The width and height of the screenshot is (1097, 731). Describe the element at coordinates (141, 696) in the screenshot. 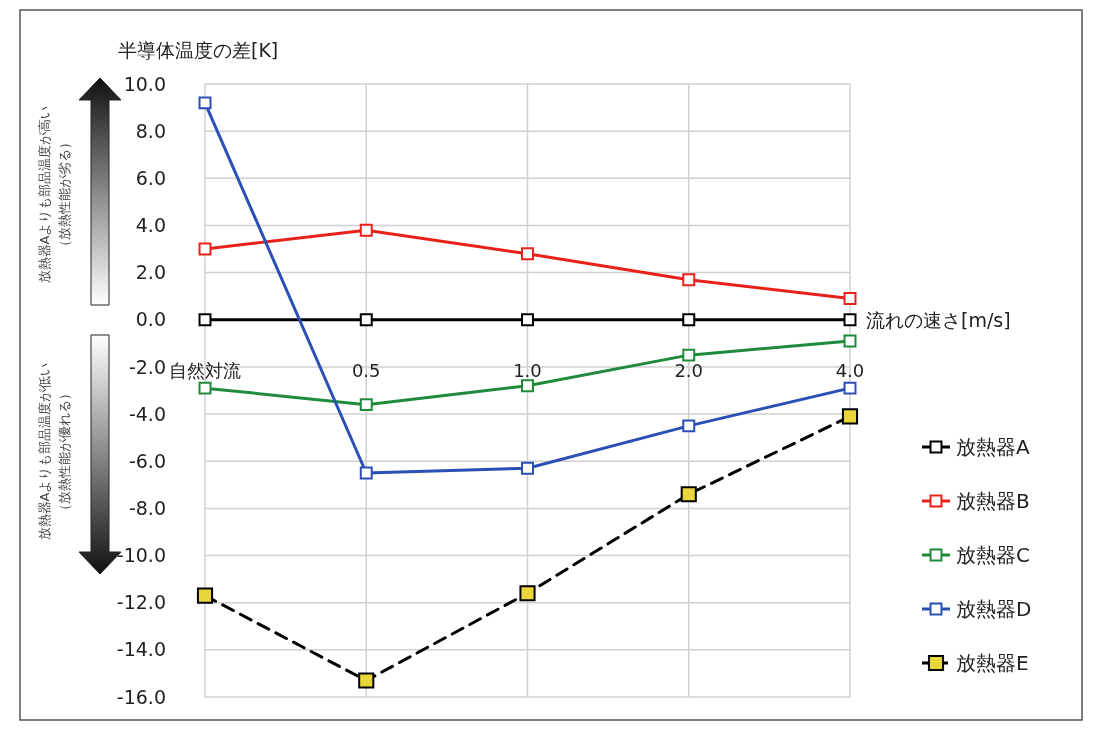

I see `y-tick-label: -16.0` at that location.